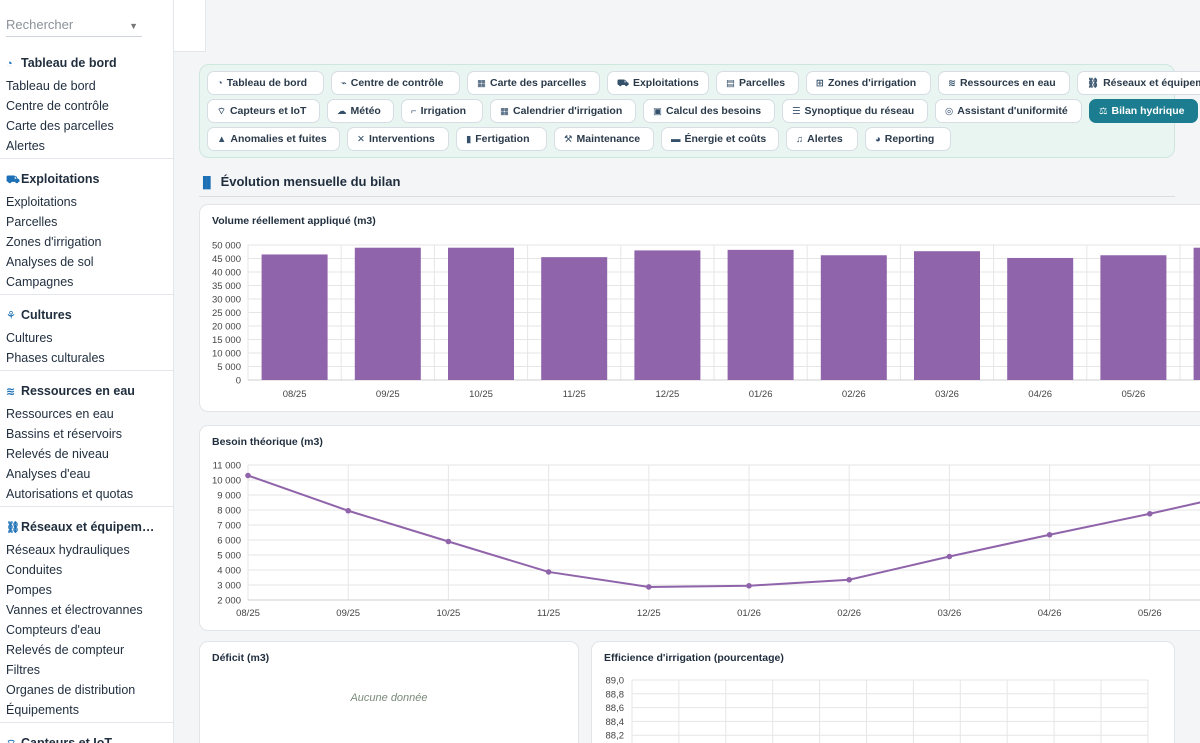 The height and width of the screenshot is (743, 1200). I want to click on y-tick-label: 88,6, so click(615, 708).